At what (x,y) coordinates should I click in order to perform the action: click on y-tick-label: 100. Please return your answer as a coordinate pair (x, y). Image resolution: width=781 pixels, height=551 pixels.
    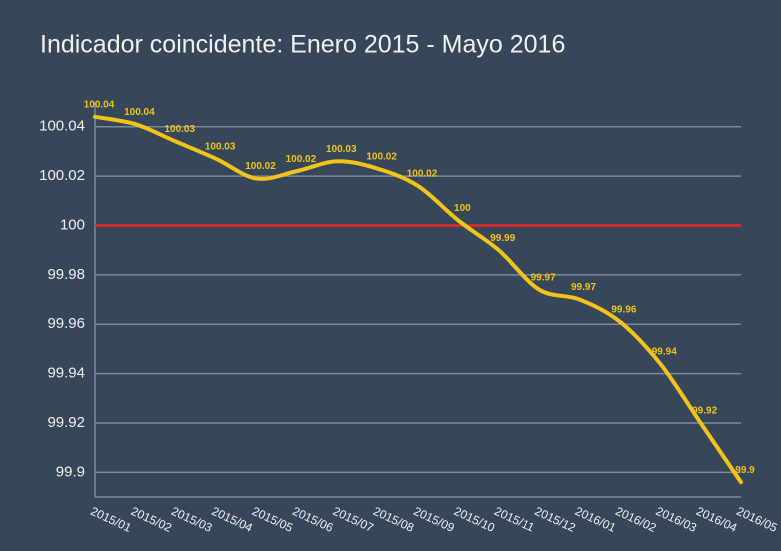
    Looking at the image, I should click on (72, 224).